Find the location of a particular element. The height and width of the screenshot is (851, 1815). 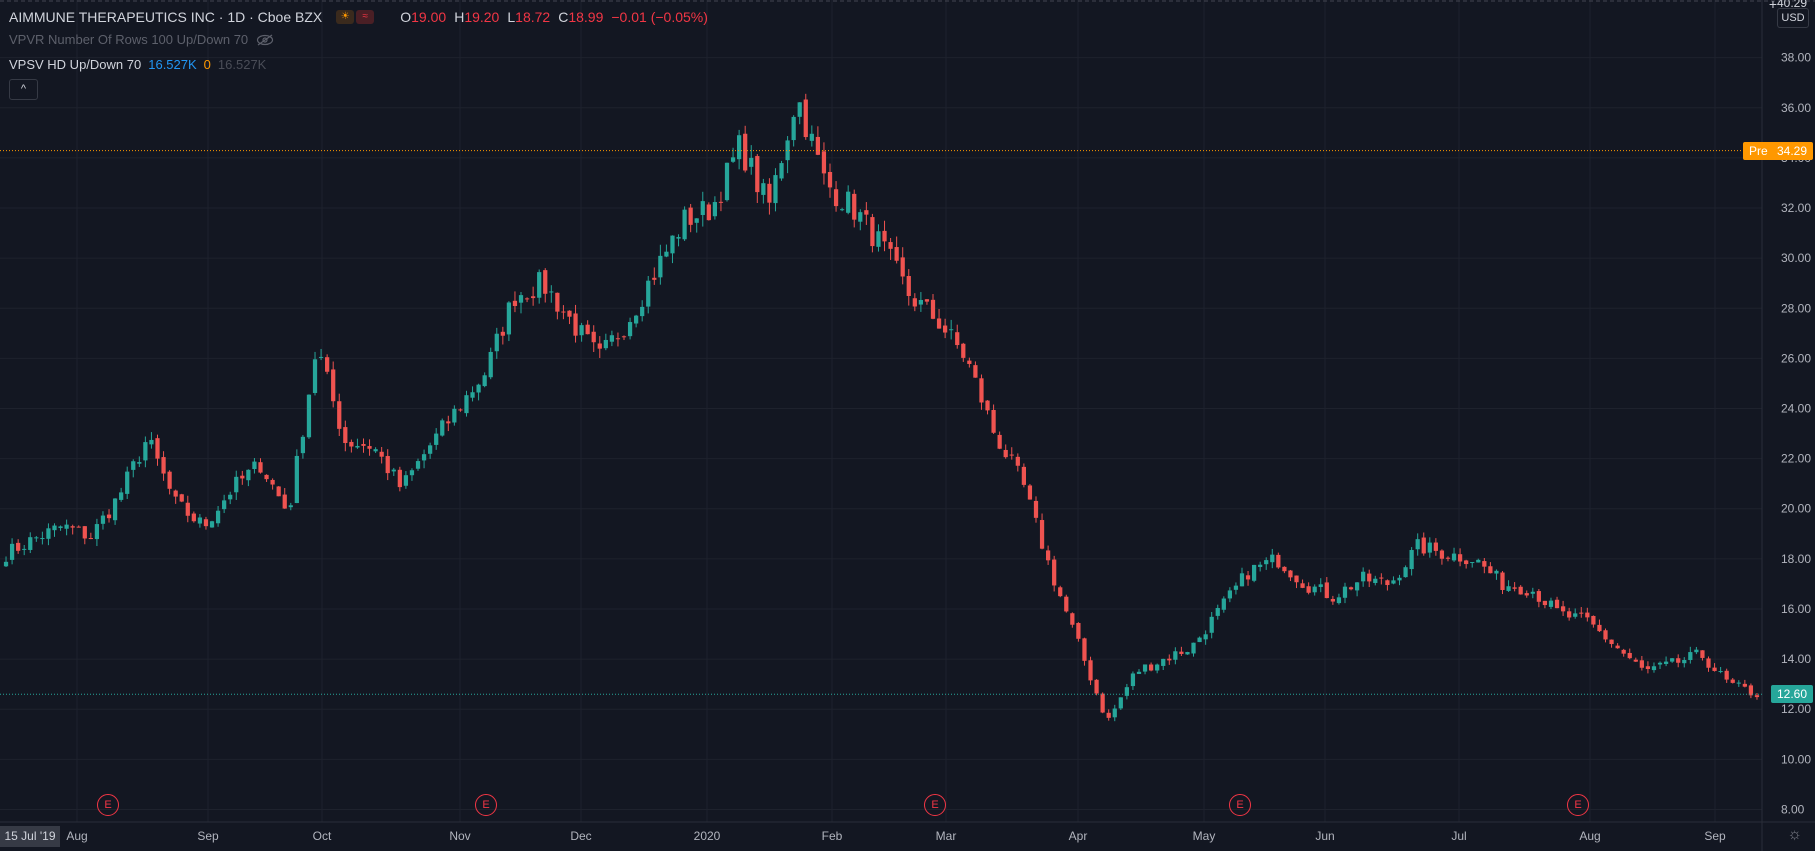

collapse-legend-button: ^ is located at coordinates (23, 89).